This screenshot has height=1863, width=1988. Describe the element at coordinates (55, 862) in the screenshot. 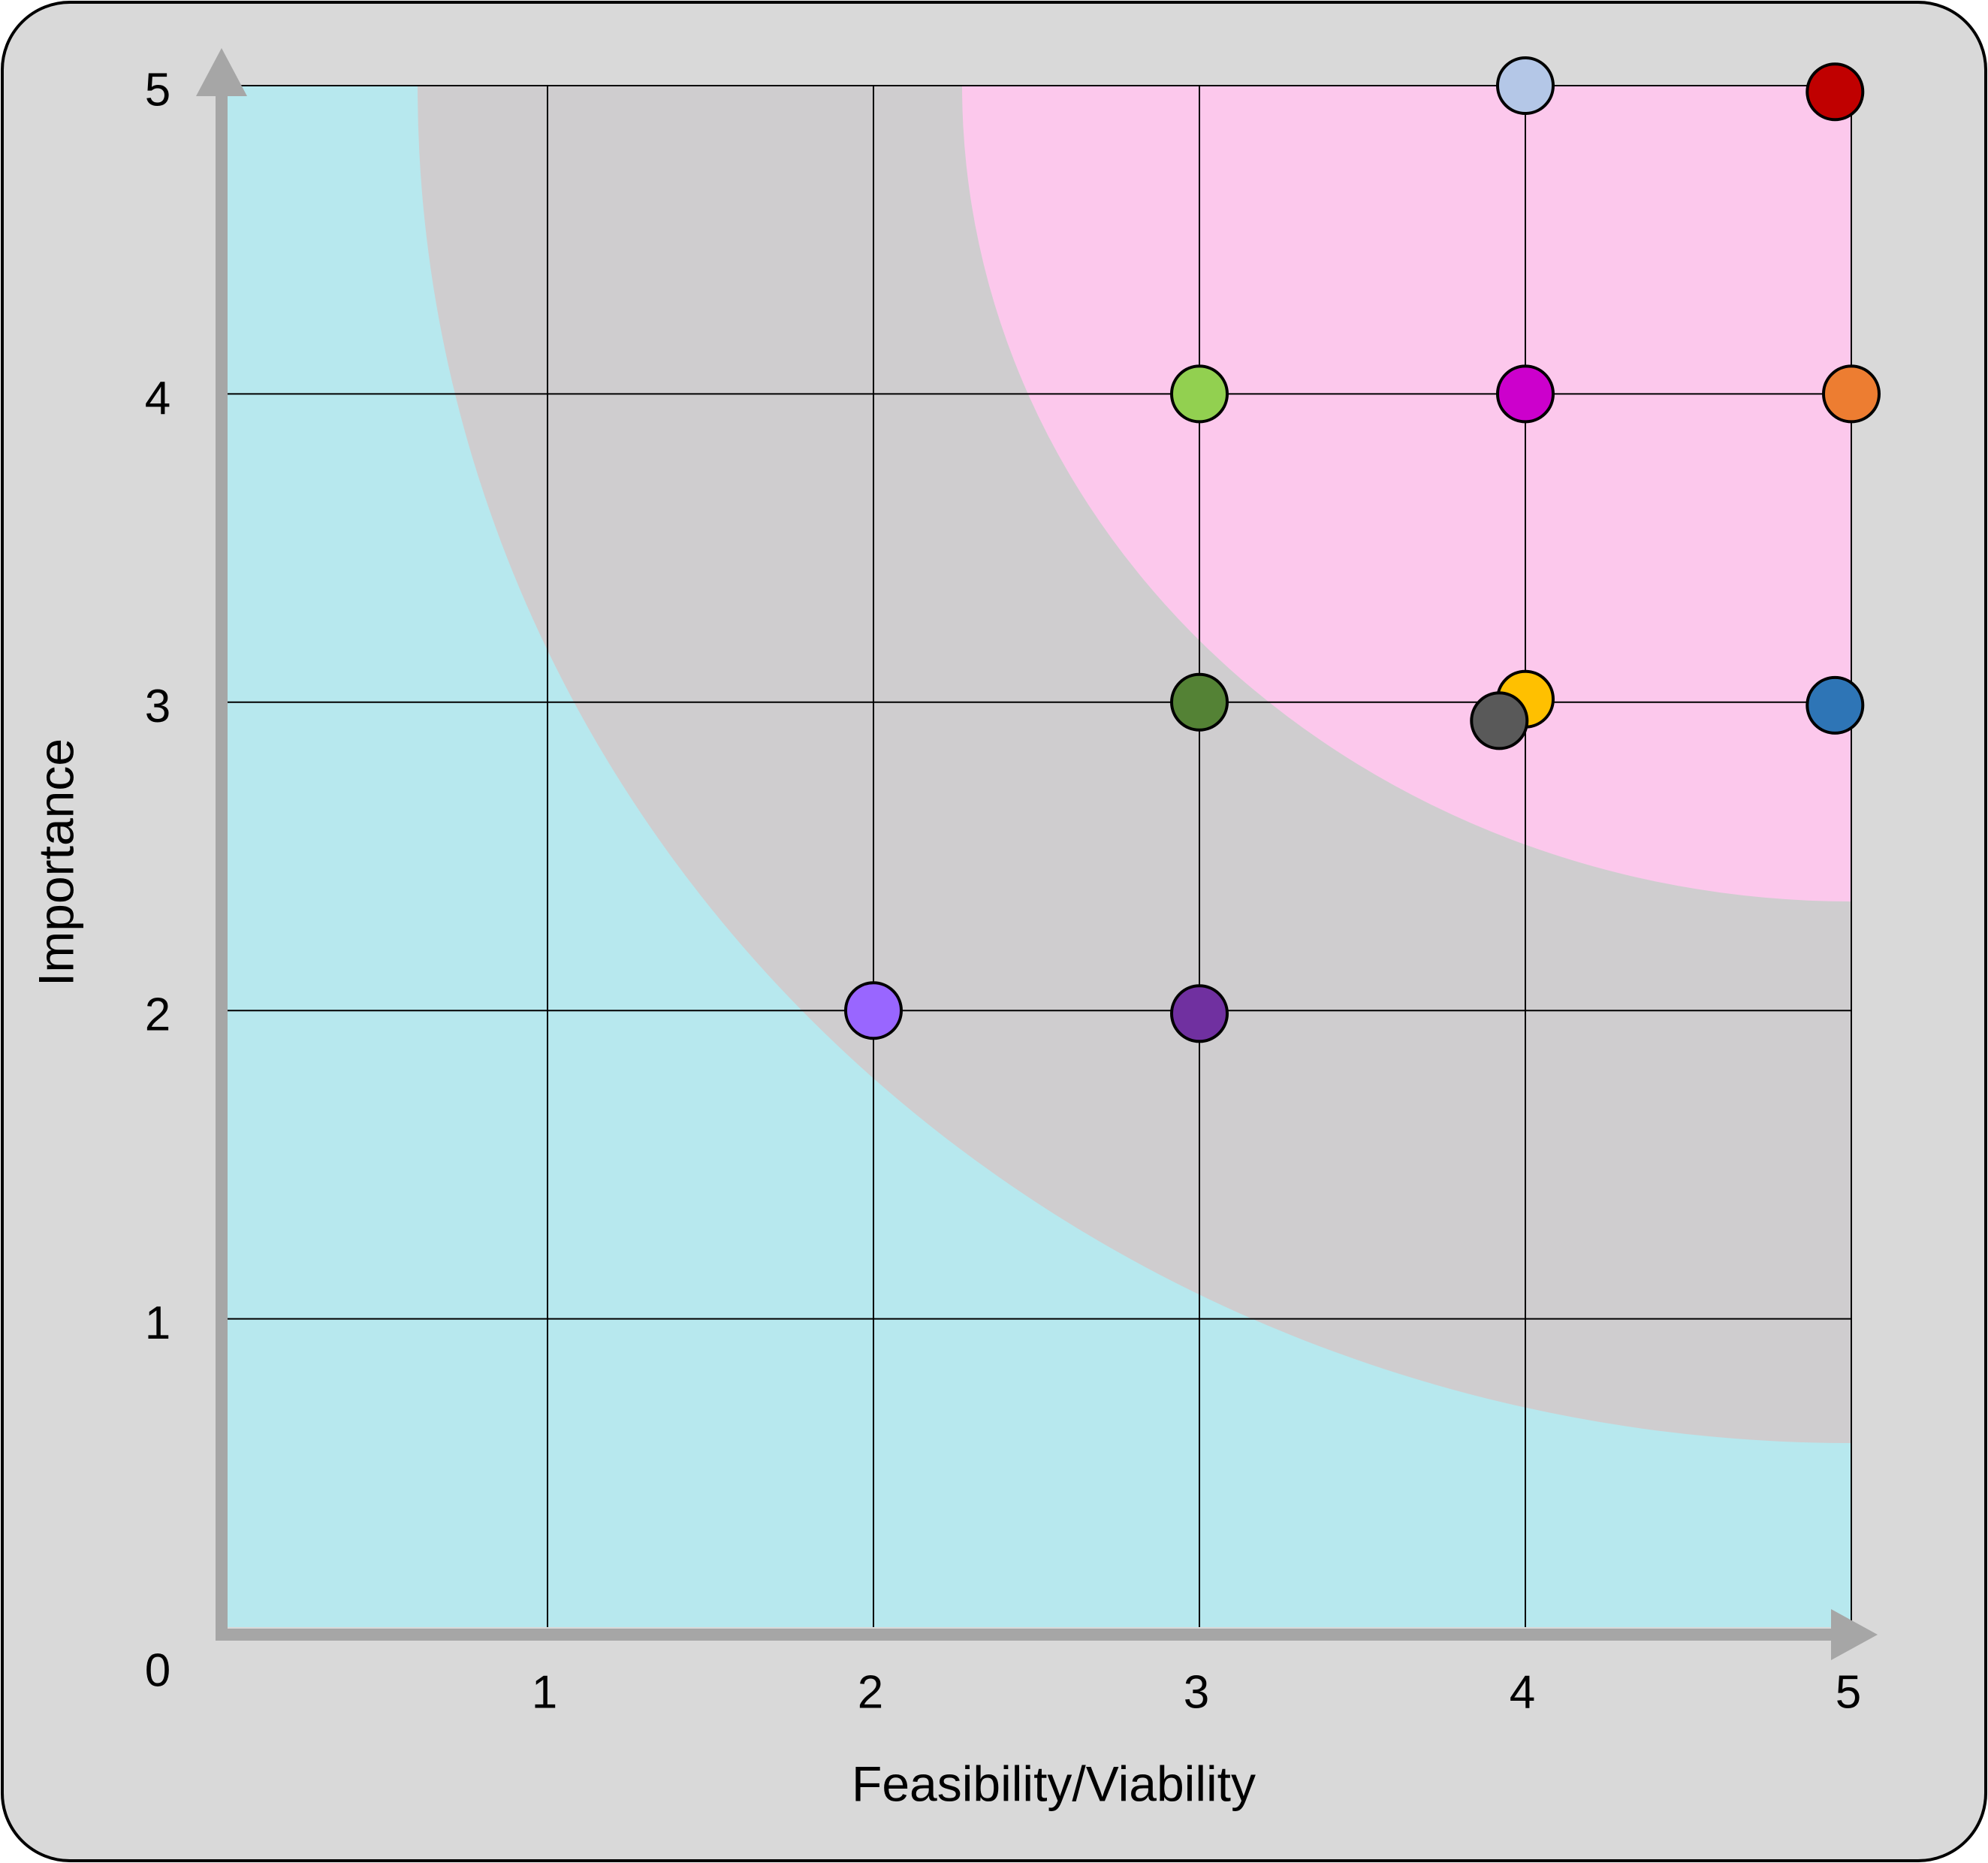

I see `y-axis-title: Importance` at that location.